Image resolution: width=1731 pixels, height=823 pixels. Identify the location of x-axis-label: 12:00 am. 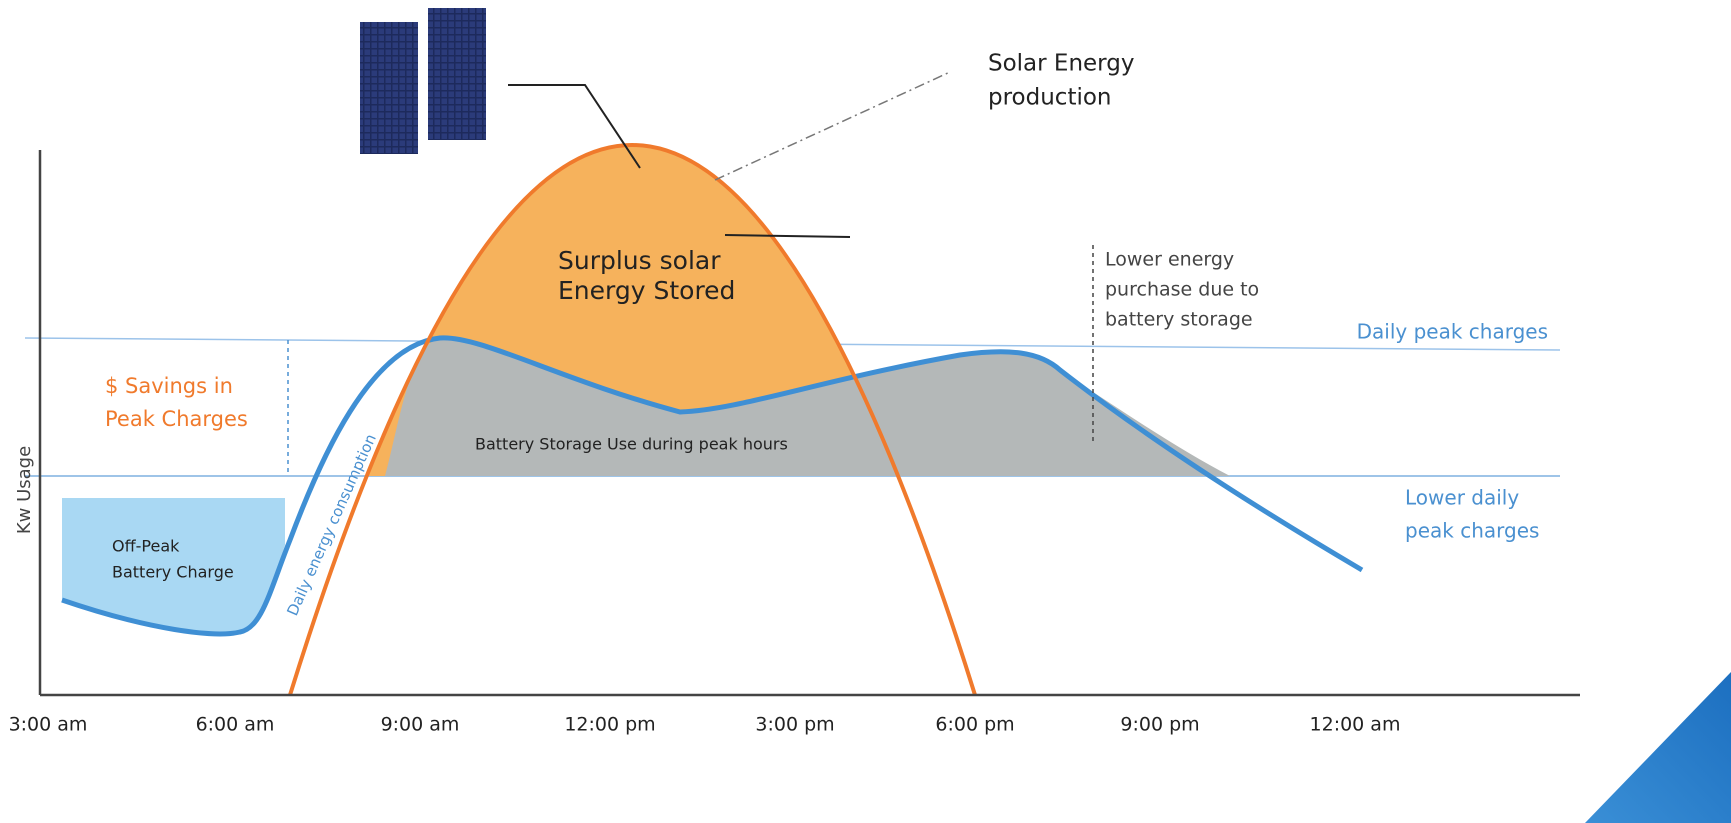
(1355, 725).